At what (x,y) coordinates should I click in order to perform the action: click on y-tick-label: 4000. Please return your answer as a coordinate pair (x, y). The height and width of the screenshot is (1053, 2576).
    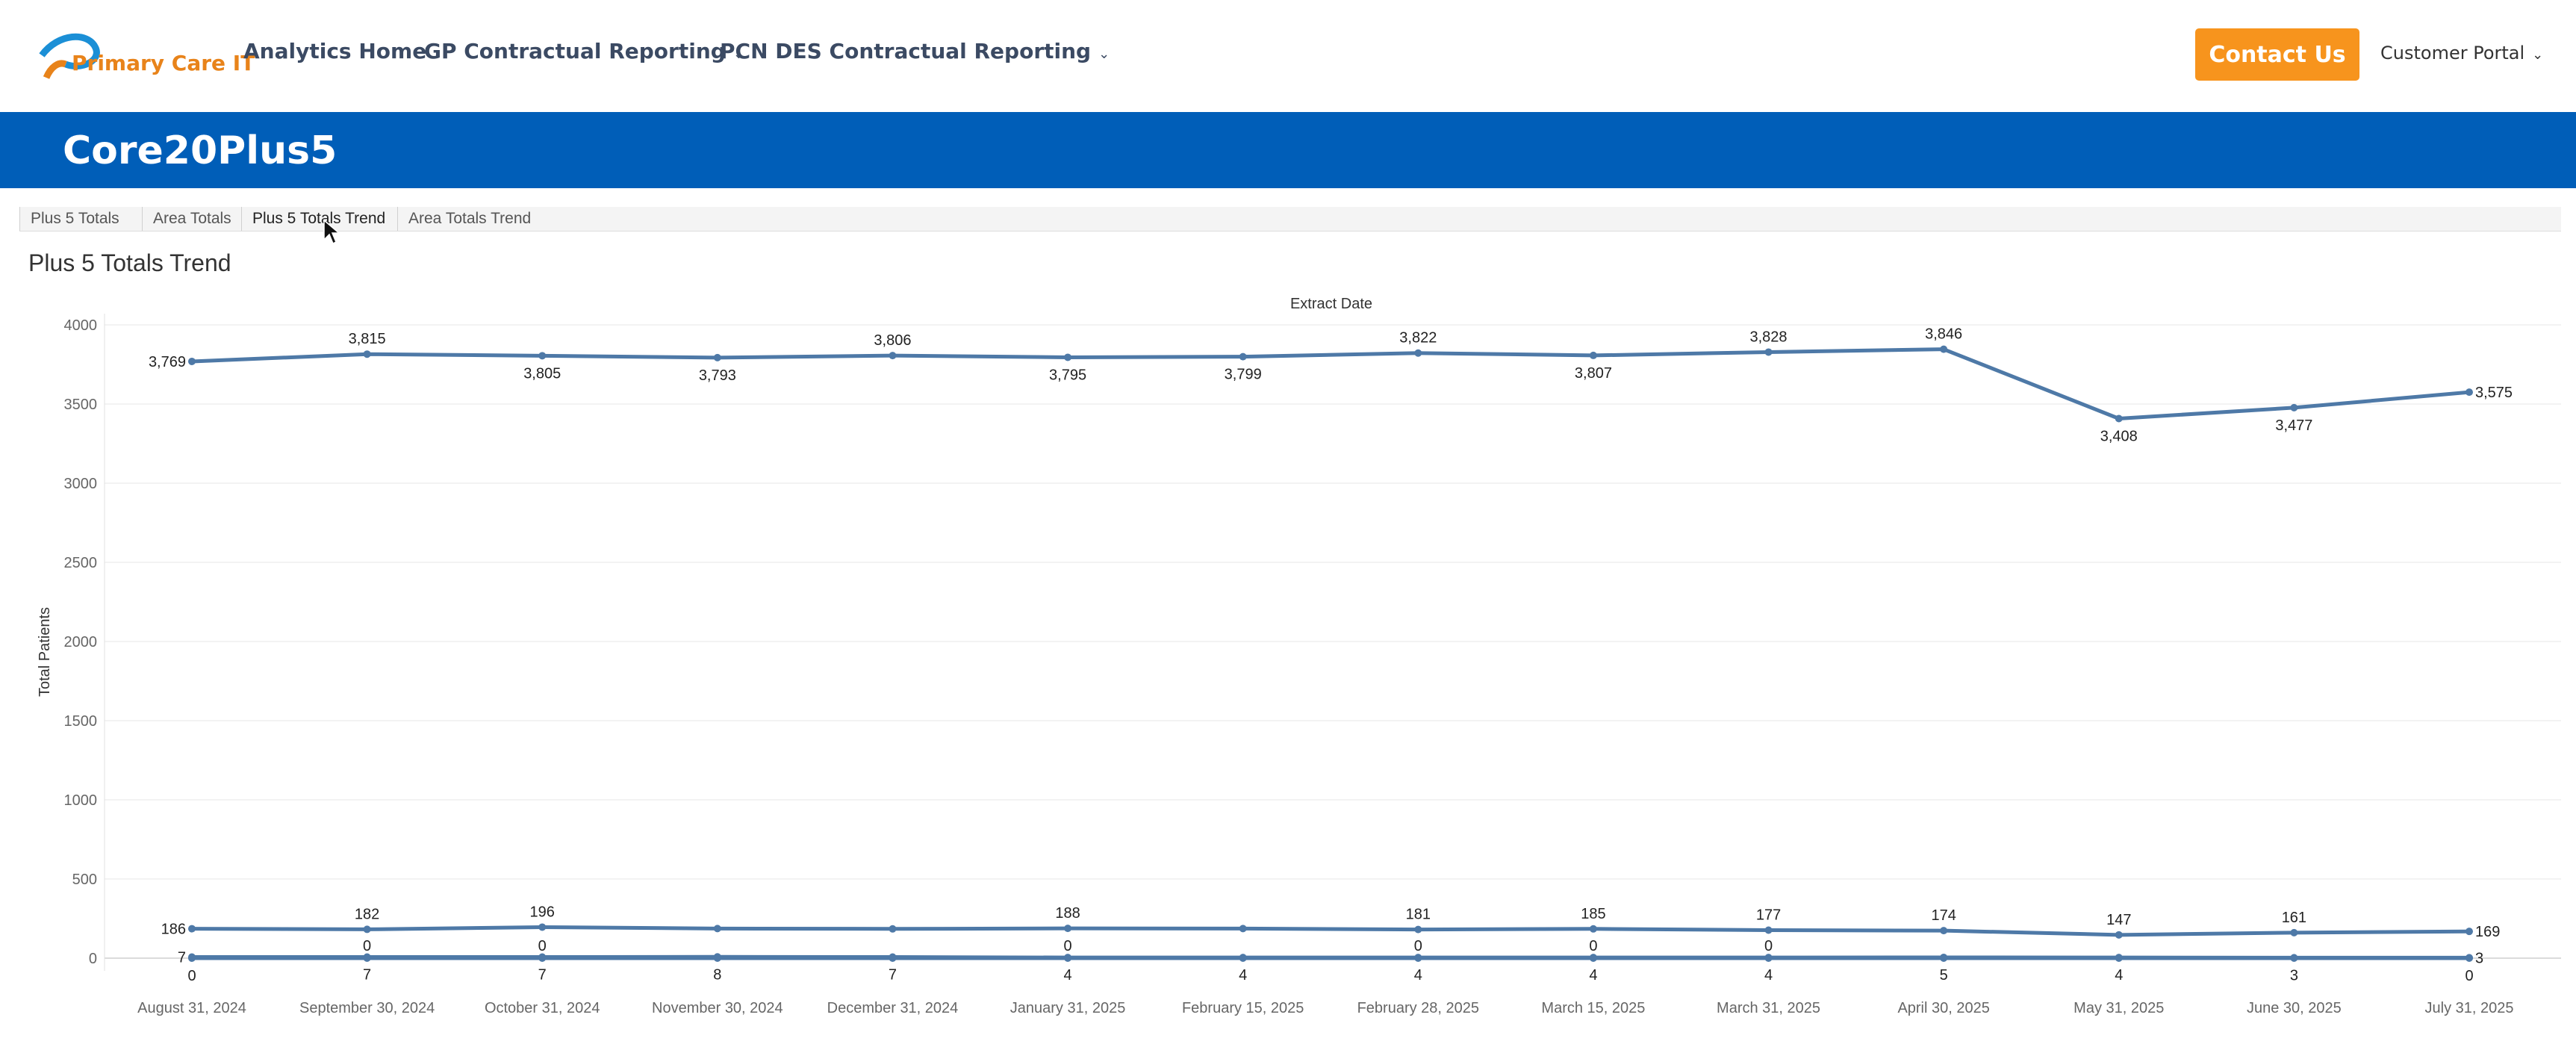
    Looking at the image, I should click on (81, 325).